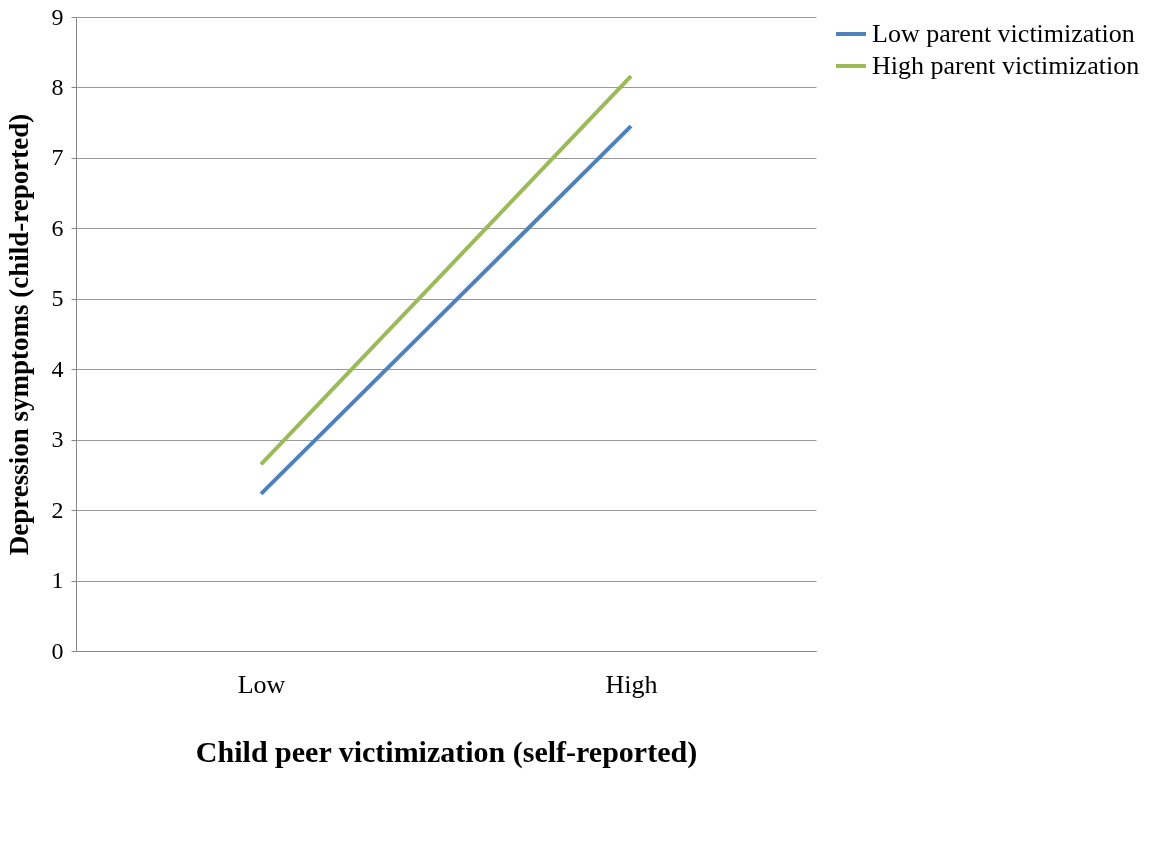 The width and height of the screenshot is (1173, 854). I want to click on legend-label: Low parent victimization, so click(1003, 33).